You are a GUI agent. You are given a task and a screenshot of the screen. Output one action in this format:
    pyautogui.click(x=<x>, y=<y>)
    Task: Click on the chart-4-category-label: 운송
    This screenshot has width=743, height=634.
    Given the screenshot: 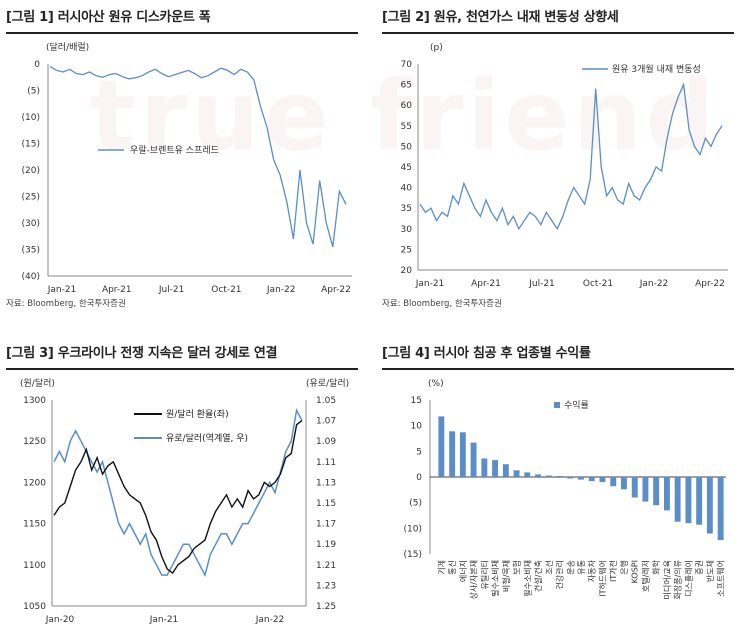 What is the action you would take?
    pyautogui.click(x=570, y=567)
    